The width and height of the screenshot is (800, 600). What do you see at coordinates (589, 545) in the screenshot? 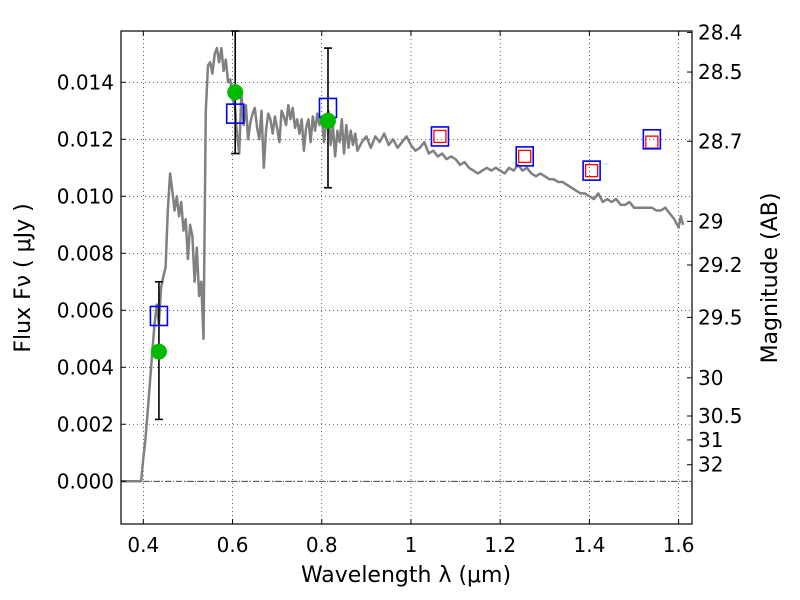
I see `x-tick-label: 1.4` at bounding box center [589, 545].